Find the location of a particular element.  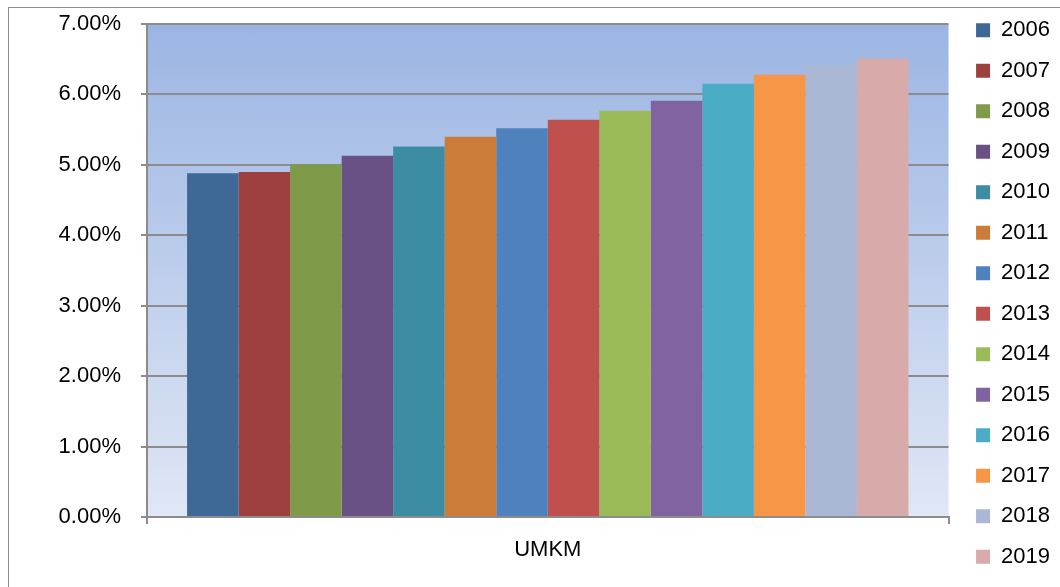

legend-label: 2008 is located at coordinates (1026, 110).